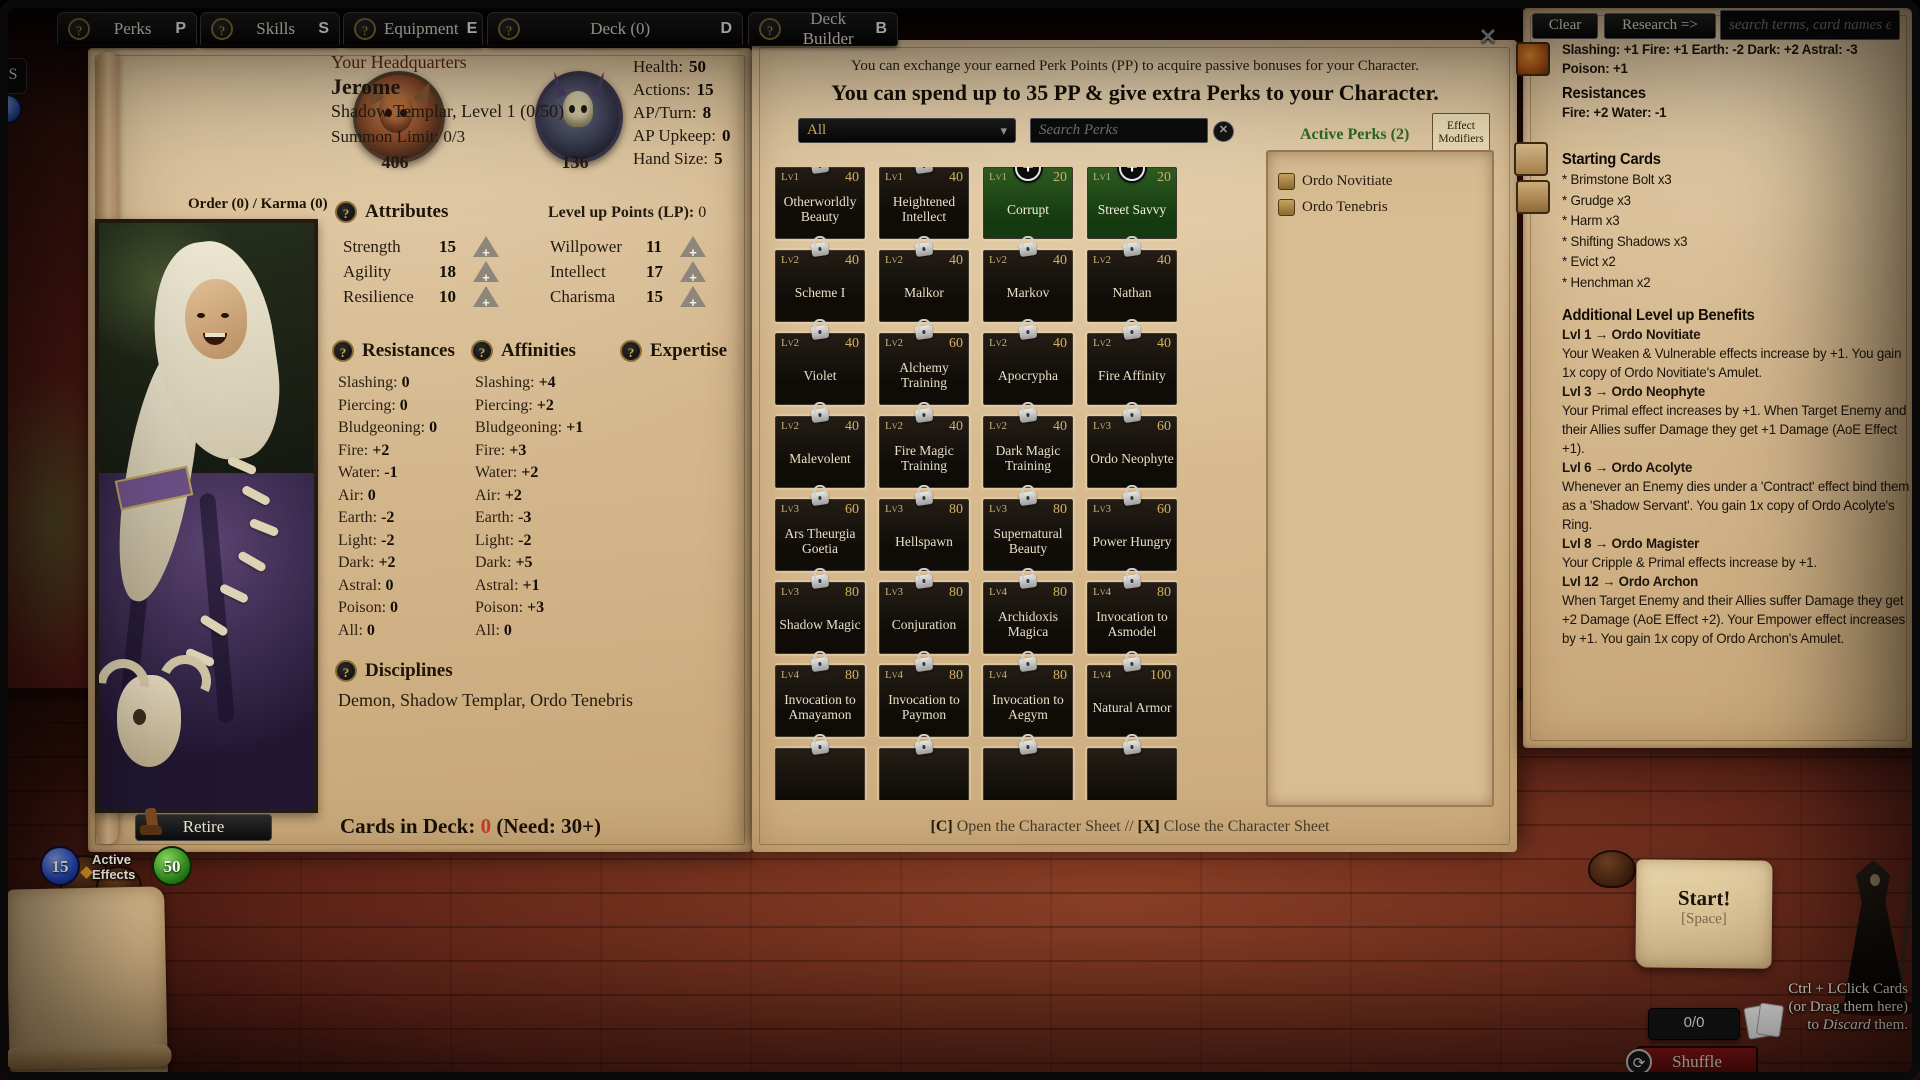 Image resolution: width=1920 pixels, height=1080 pixels. I want to click on clear-button: Clear, so click(1565, 26).